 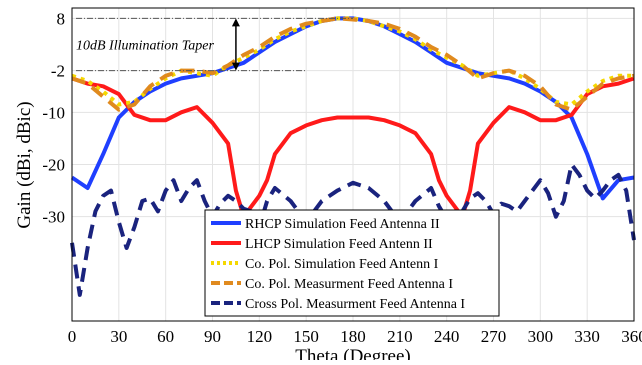 I want to click on y-tick-label: -10, so click(x=53, y=112).